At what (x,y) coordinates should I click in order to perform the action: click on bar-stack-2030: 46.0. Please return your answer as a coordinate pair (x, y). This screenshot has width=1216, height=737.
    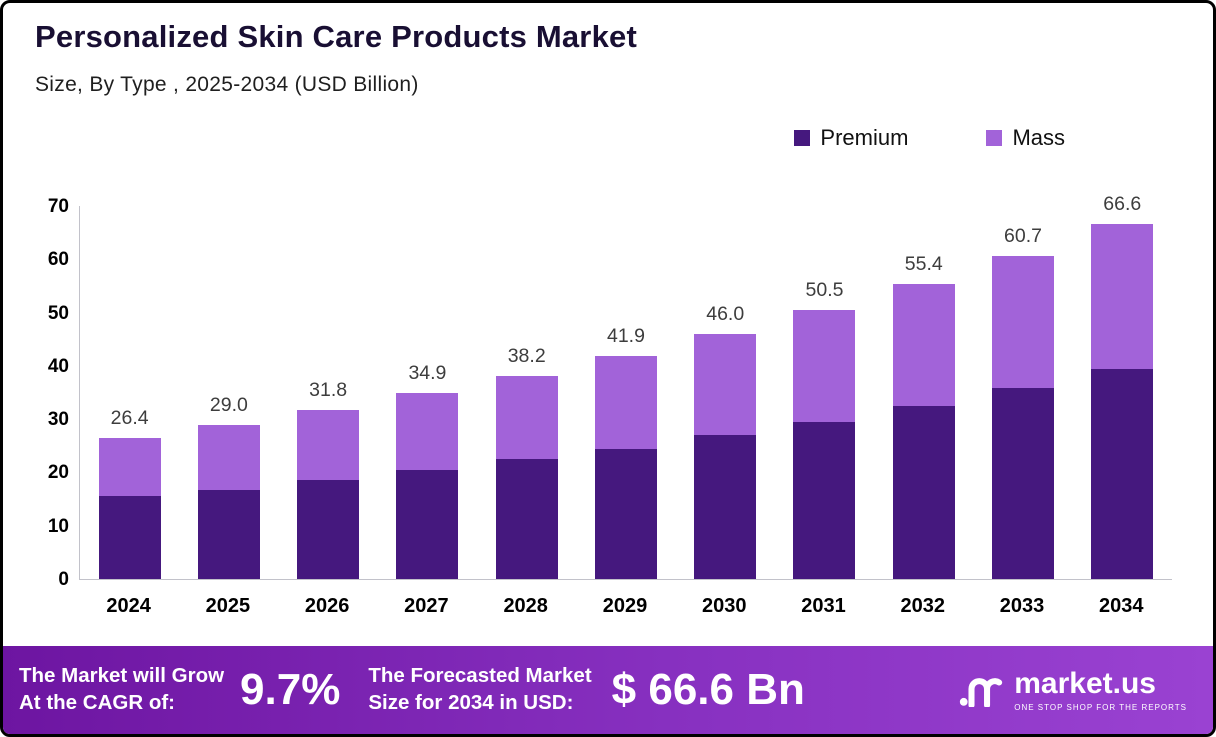
    Looking at the image, I should click on (725, 441).